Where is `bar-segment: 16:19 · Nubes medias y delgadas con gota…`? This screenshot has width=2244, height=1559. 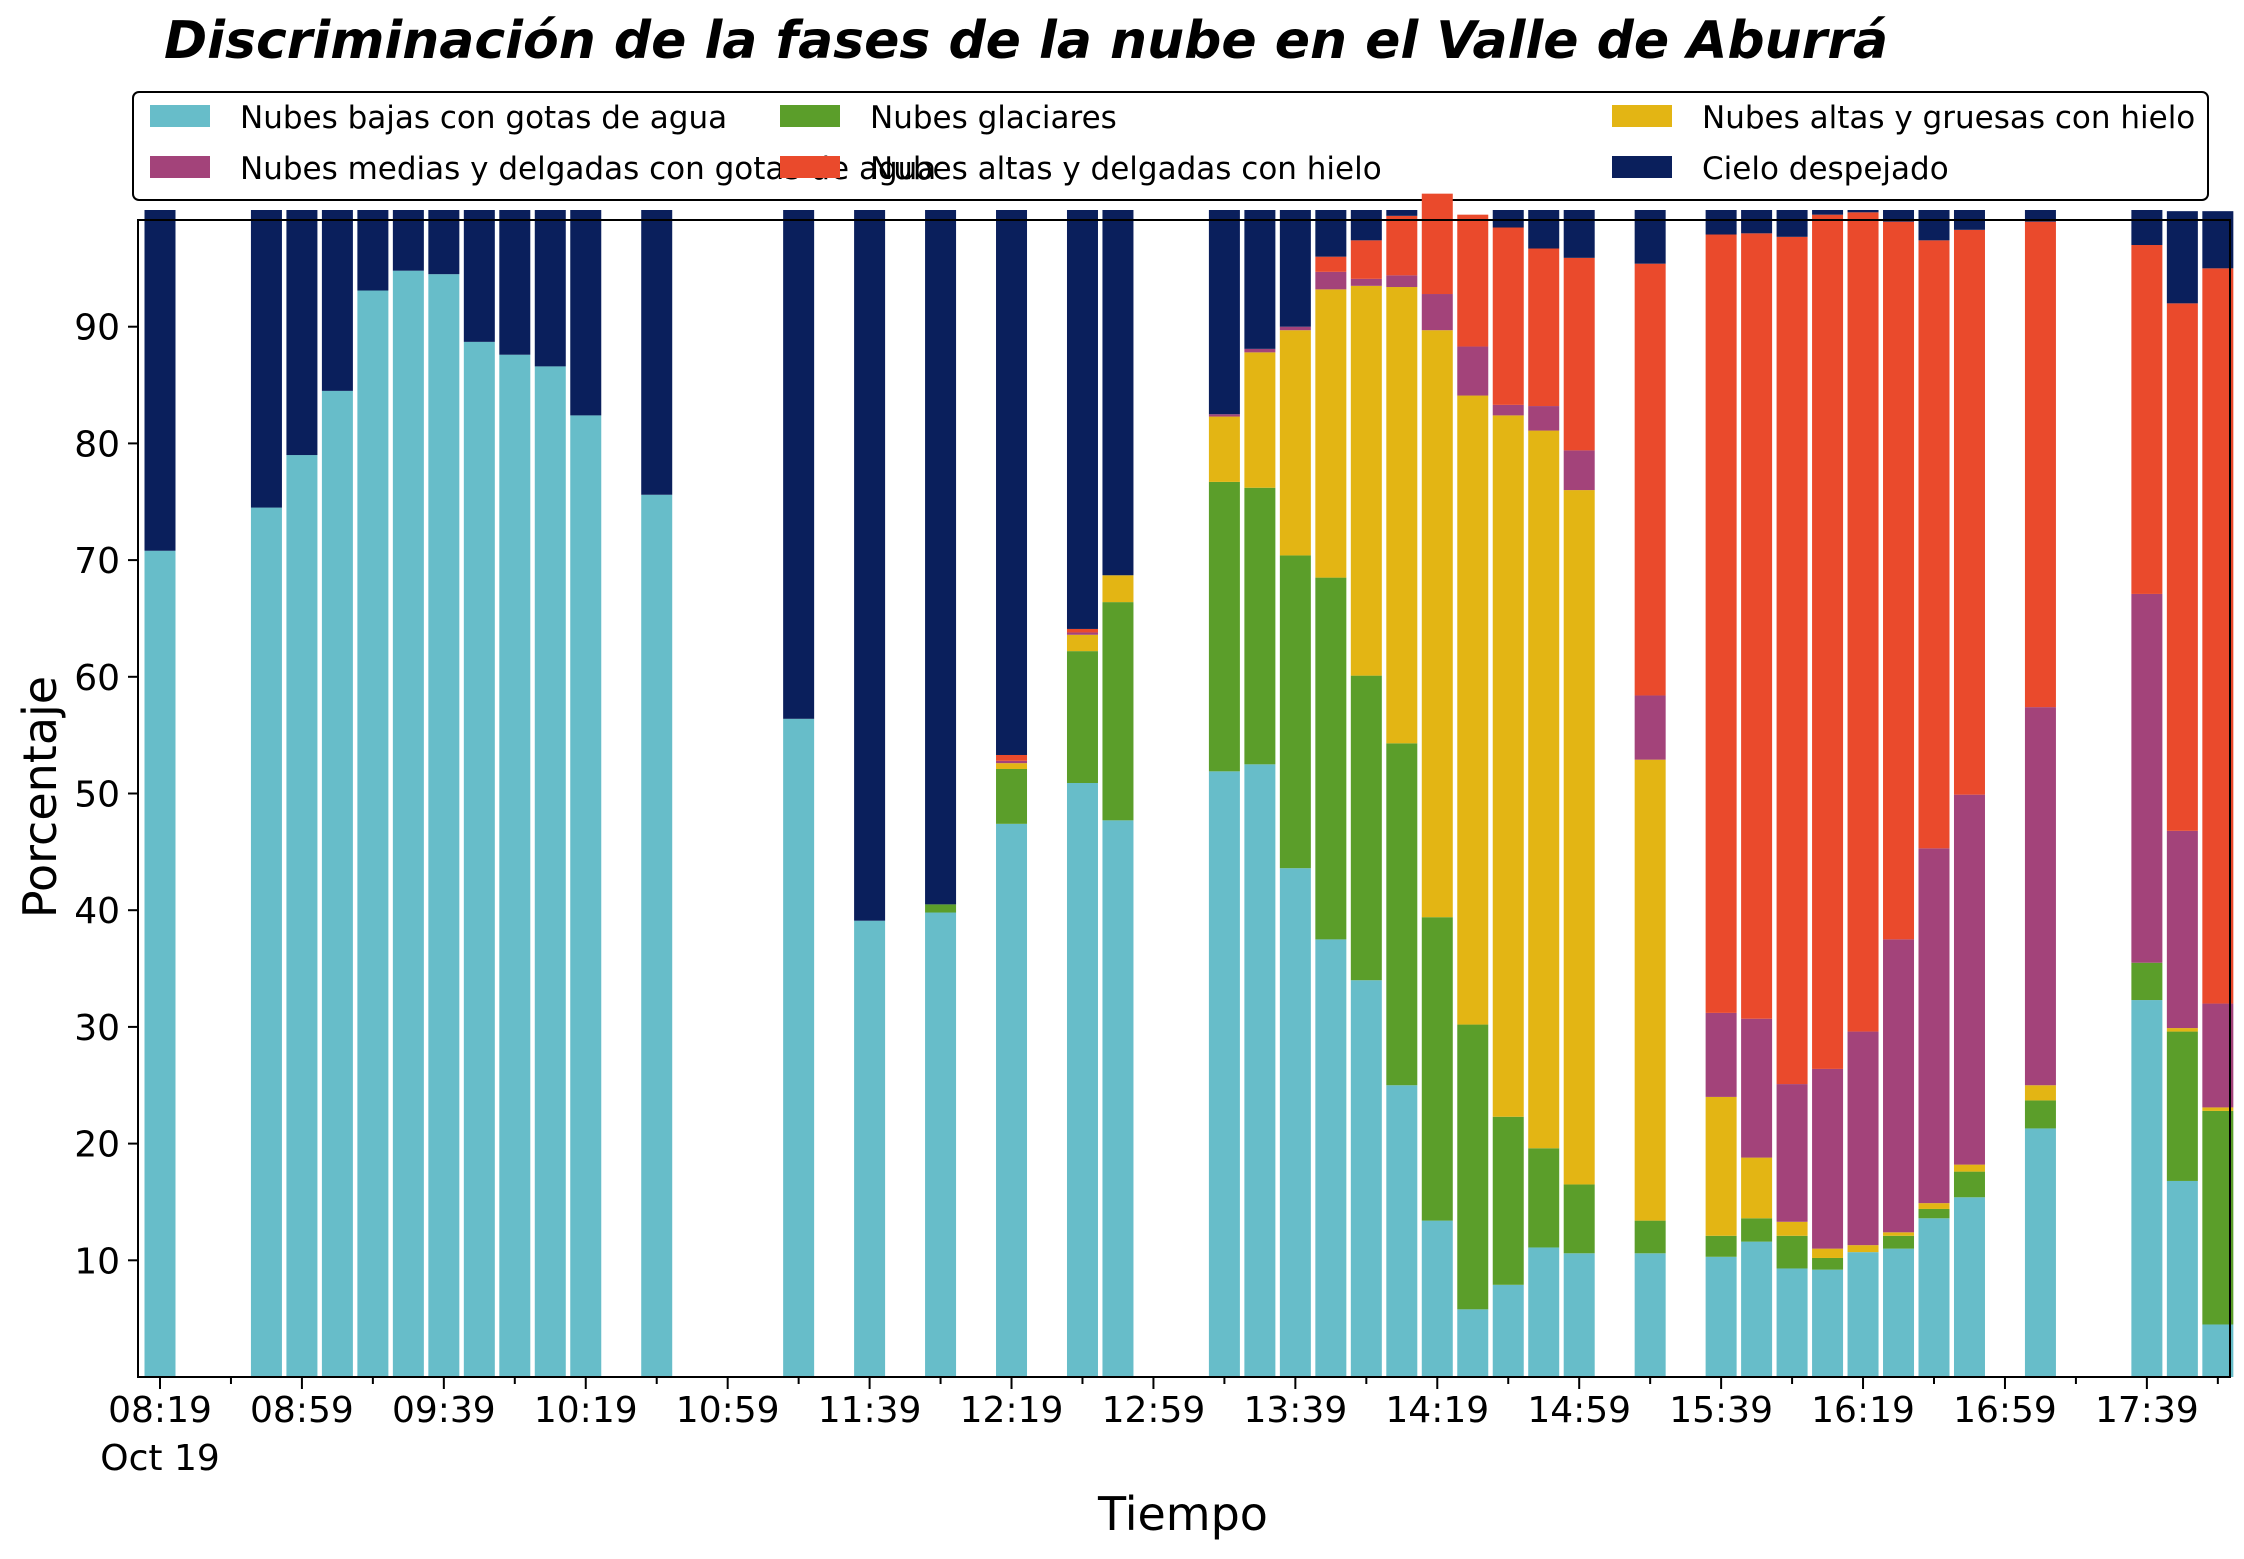
bar-segment: 16:19 · Nubes medias y delgadas con gota… is located at coordinates (1863, 1138).